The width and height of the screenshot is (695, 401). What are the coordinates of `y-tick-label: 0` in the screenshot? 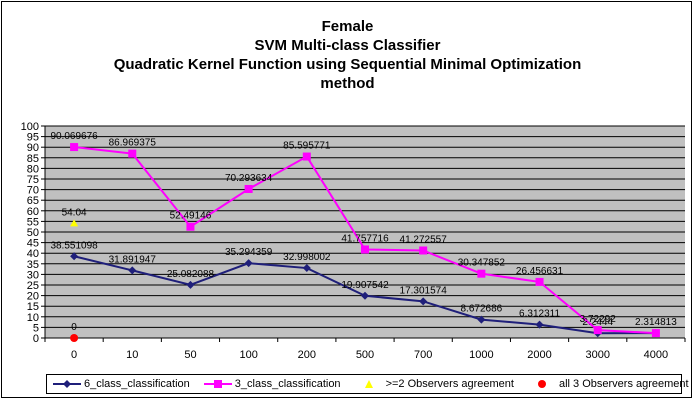 It's located at (36, 339).